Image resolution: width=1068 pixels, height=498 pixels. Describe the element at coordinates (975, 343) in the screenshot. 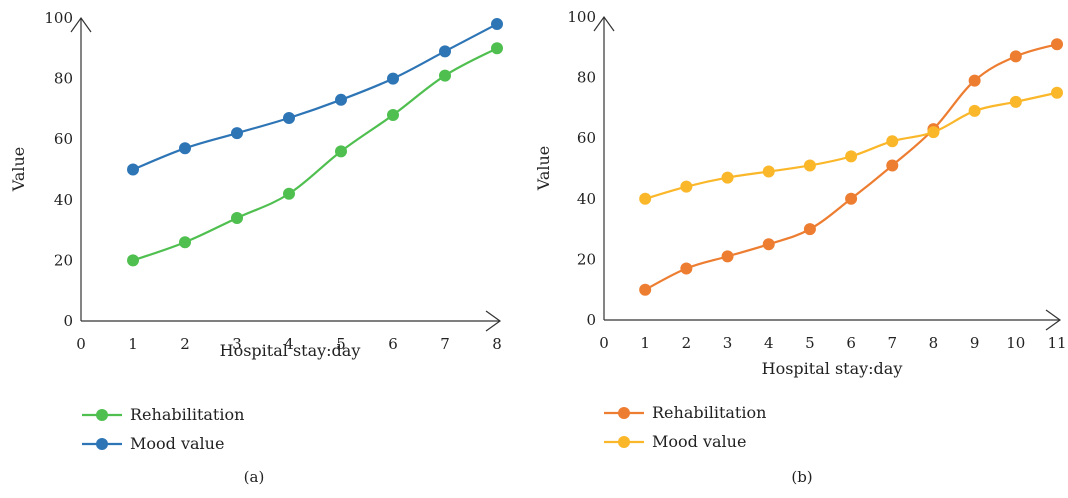

I see `x-tick-label: 9` at that location.